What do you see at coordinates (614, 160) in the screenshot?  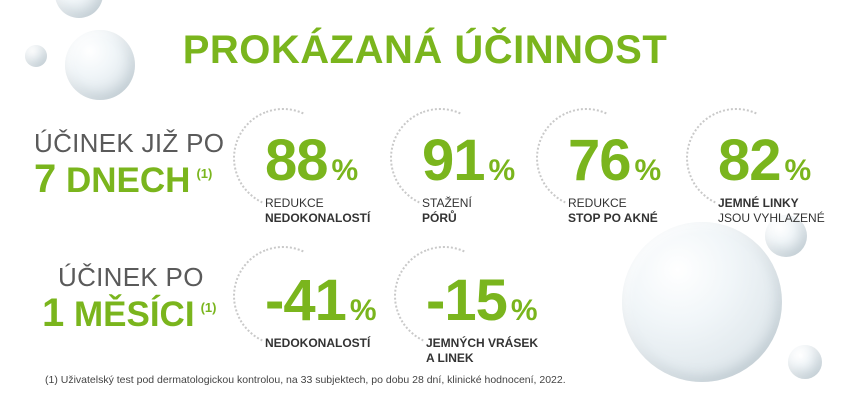 I see `stat-value: 76%` at bounding box center [614, 160].